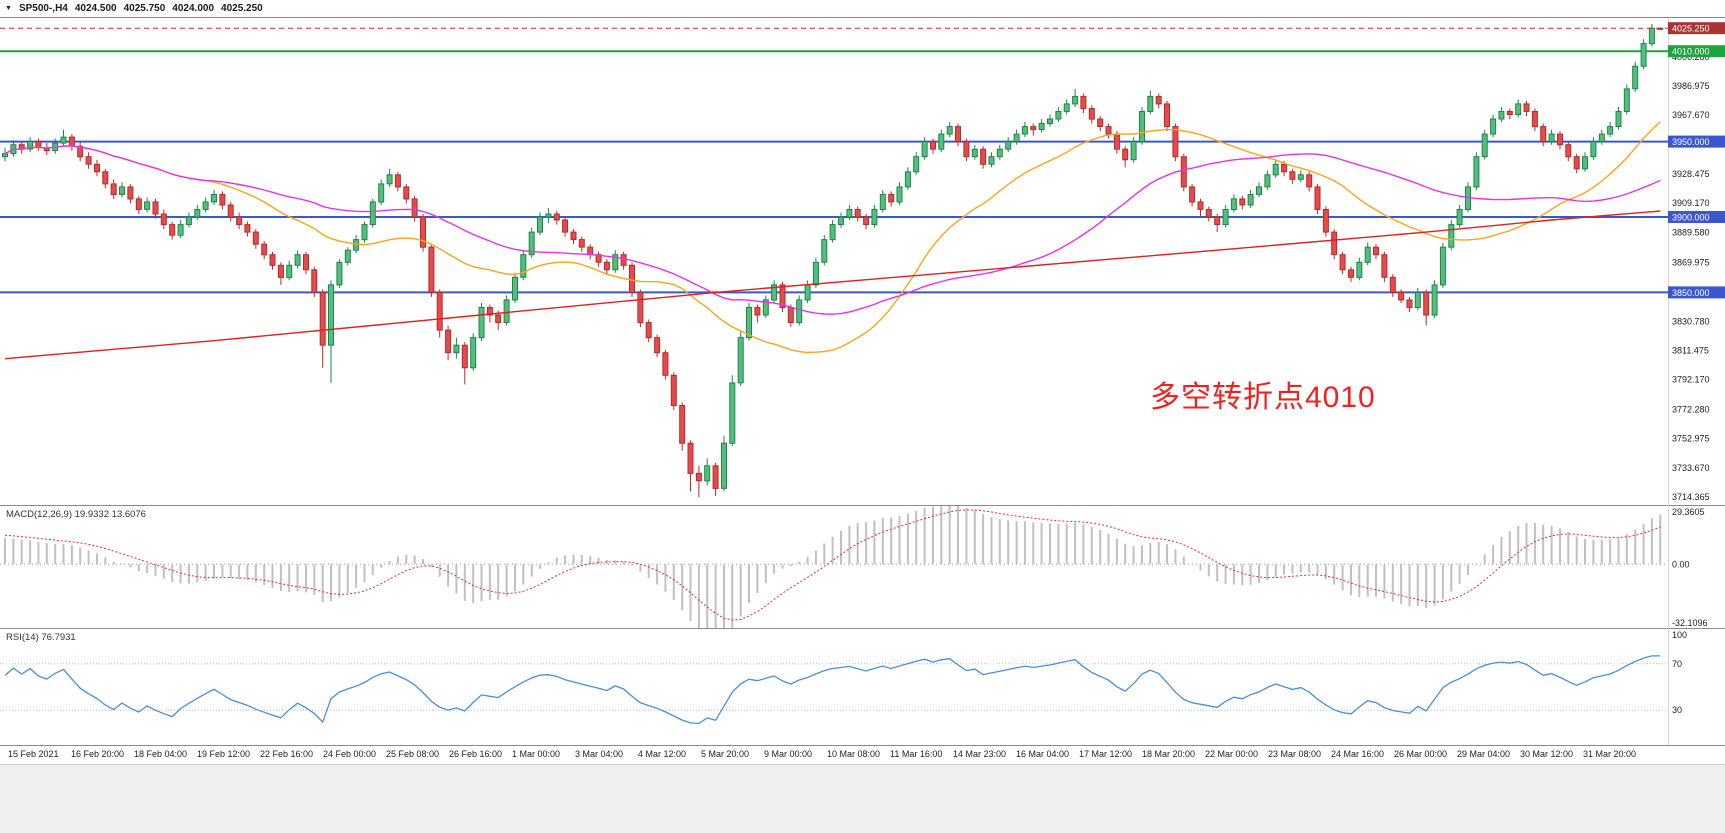 The image size is (1725, 833). What do you see at coordinates (97, 754) in the screenshot?
I see `time-axis-label: 16 Feb 20:00` at bounding box center [97, 754].